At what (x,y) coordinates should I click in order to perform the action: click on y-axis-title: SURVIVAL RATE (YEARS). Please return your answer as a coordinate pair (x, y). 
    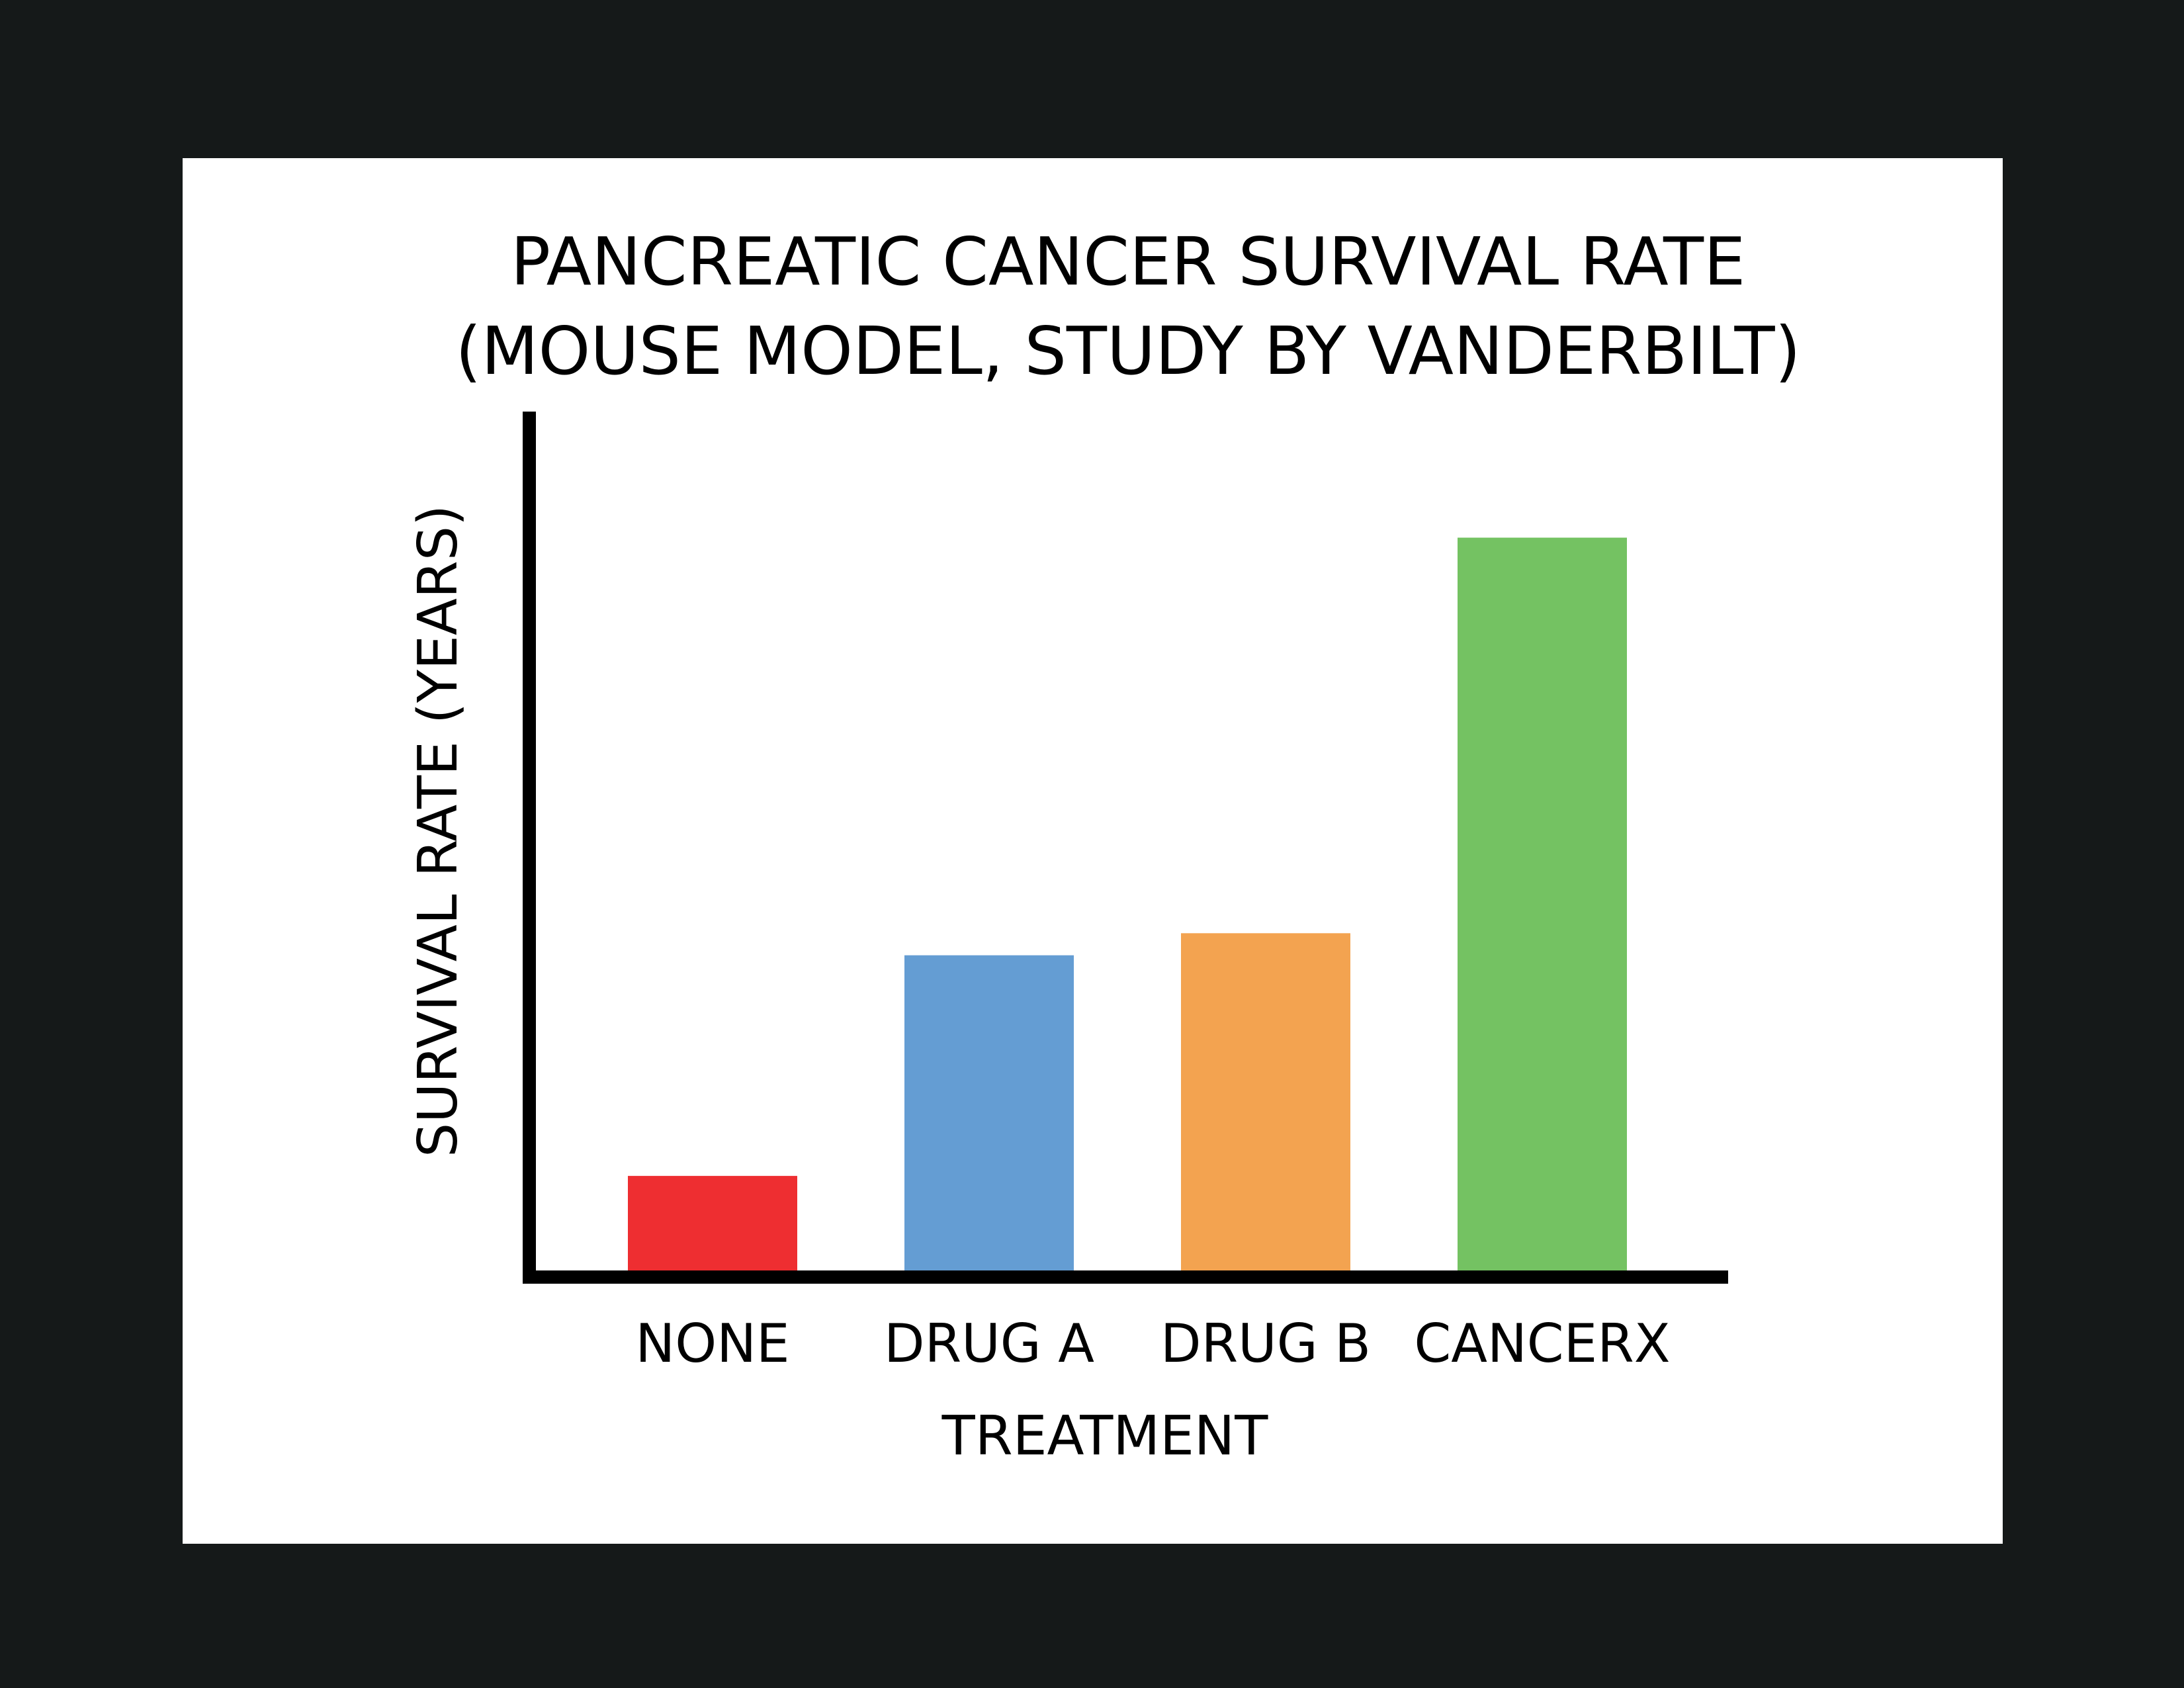
    Looking at the image, I should click on (438, 831).